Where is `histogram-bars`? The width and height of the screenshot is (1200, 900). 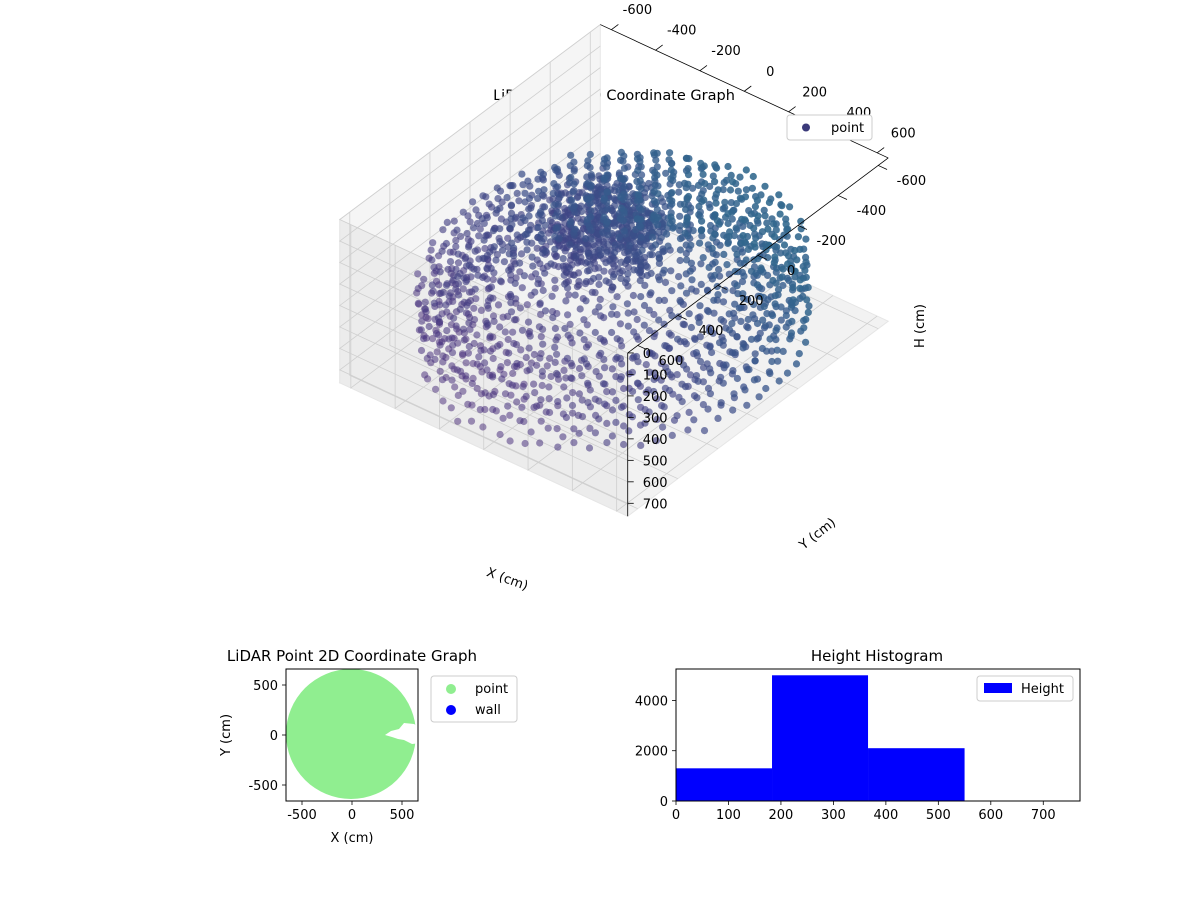
histogram-bars is located at coordinates (820, 738).